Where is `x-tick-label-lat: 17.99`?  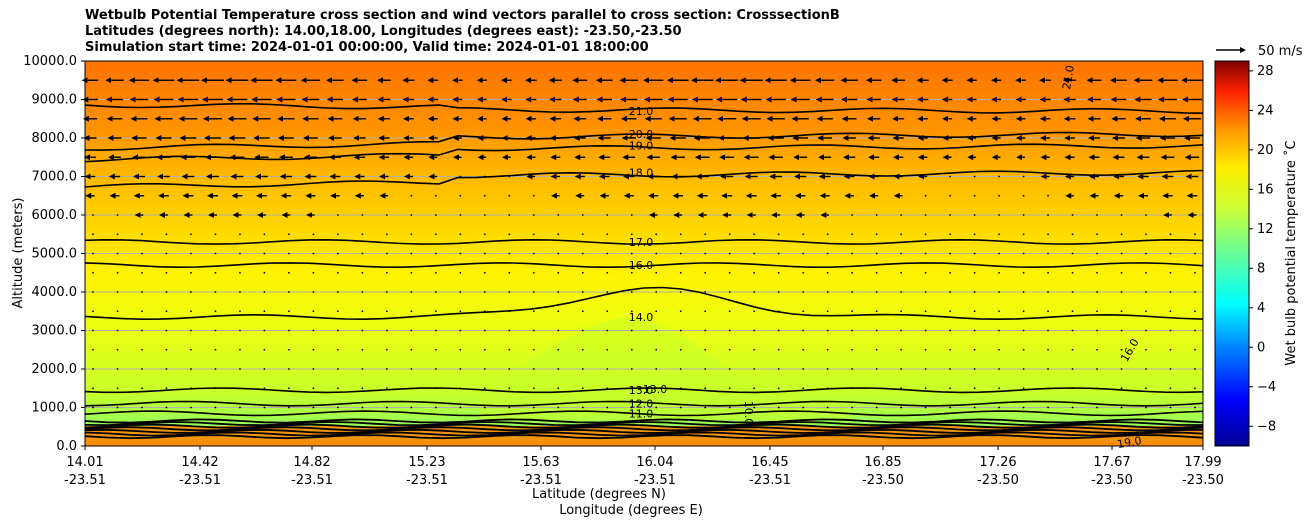 x-tick-label-lat: 17.99 is located at coordinates (1202, 462).